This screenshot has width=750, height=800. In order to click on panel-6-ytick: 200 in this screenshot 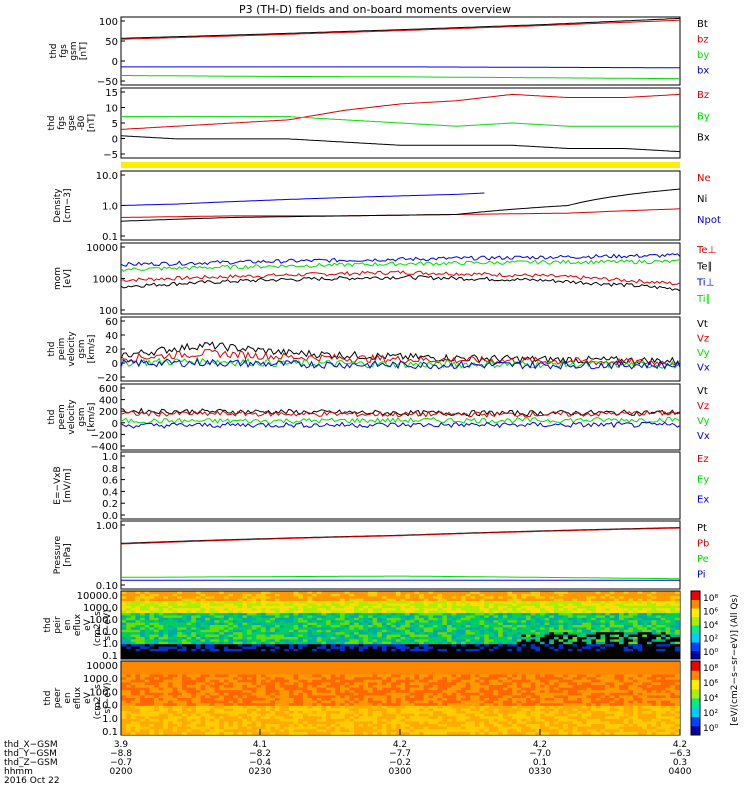, I will do `click(108, 412)`.